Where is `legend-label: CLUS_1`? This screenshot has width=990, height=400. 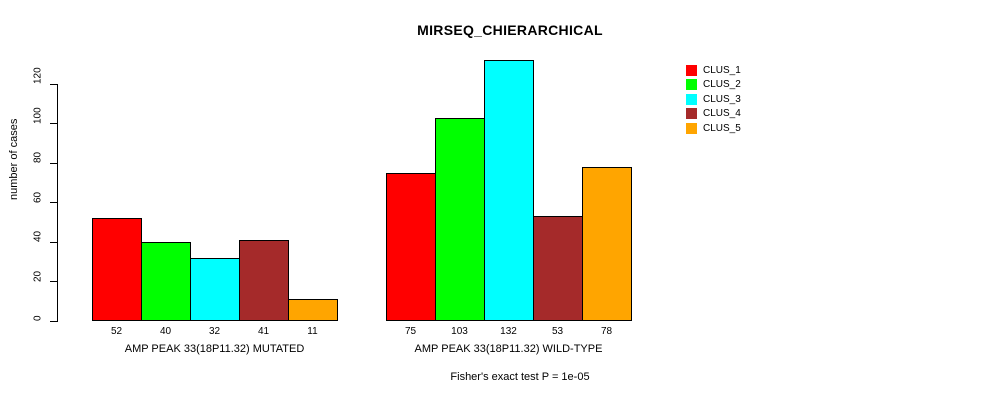 legend-label: CLUS_1 is located at coordinates (722, 70).